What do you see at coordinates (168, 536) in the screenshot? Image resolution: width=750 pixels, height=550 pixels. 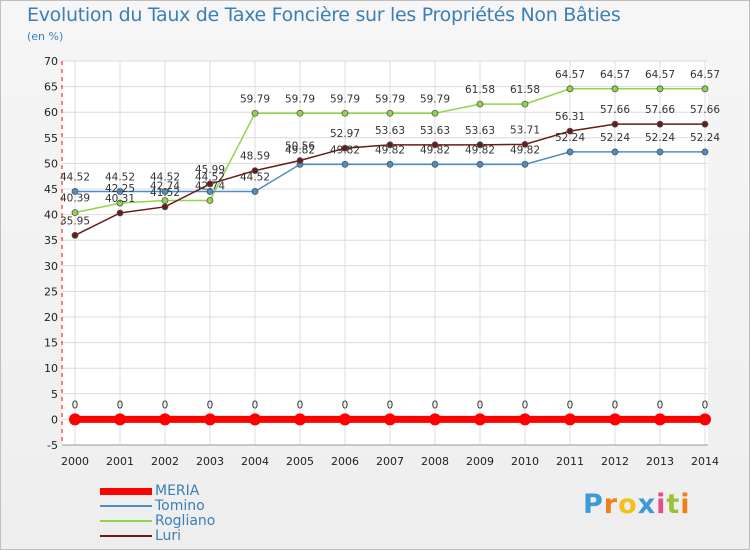 I see `legend-label-luri: Luri` at bounding box center [168, 536].